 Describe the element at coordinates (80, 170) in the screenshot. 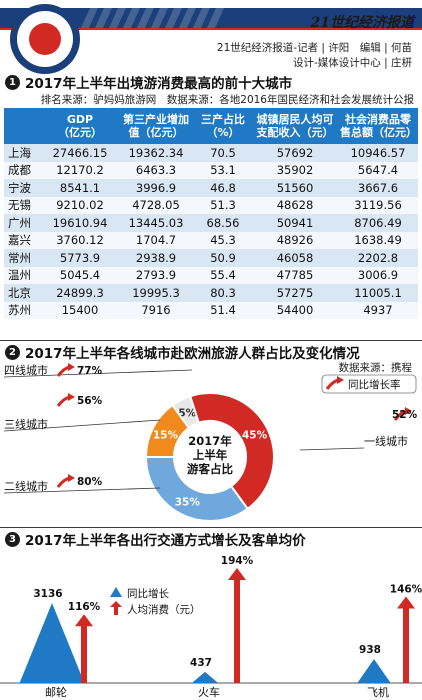

I see `table-cell: 12170.2` at that location.